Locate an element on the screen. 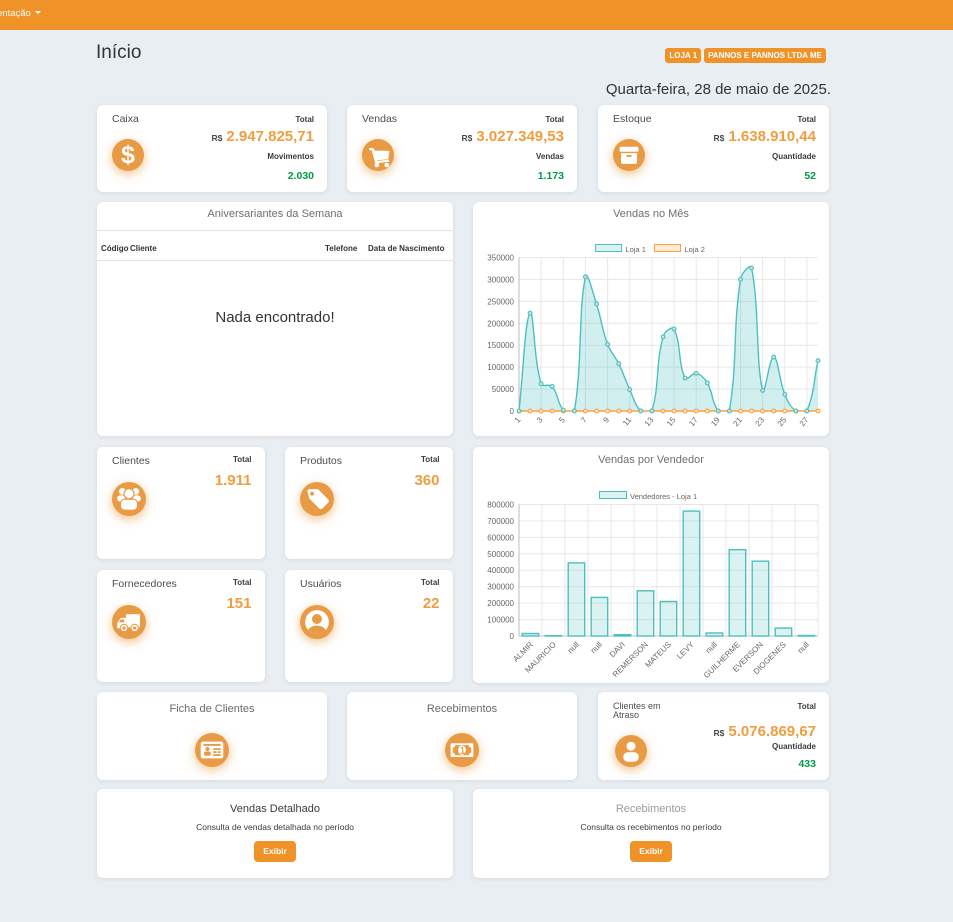 This screenshot has width=953, height=922. svg-text: 11 is located at coordinates (627, 421).